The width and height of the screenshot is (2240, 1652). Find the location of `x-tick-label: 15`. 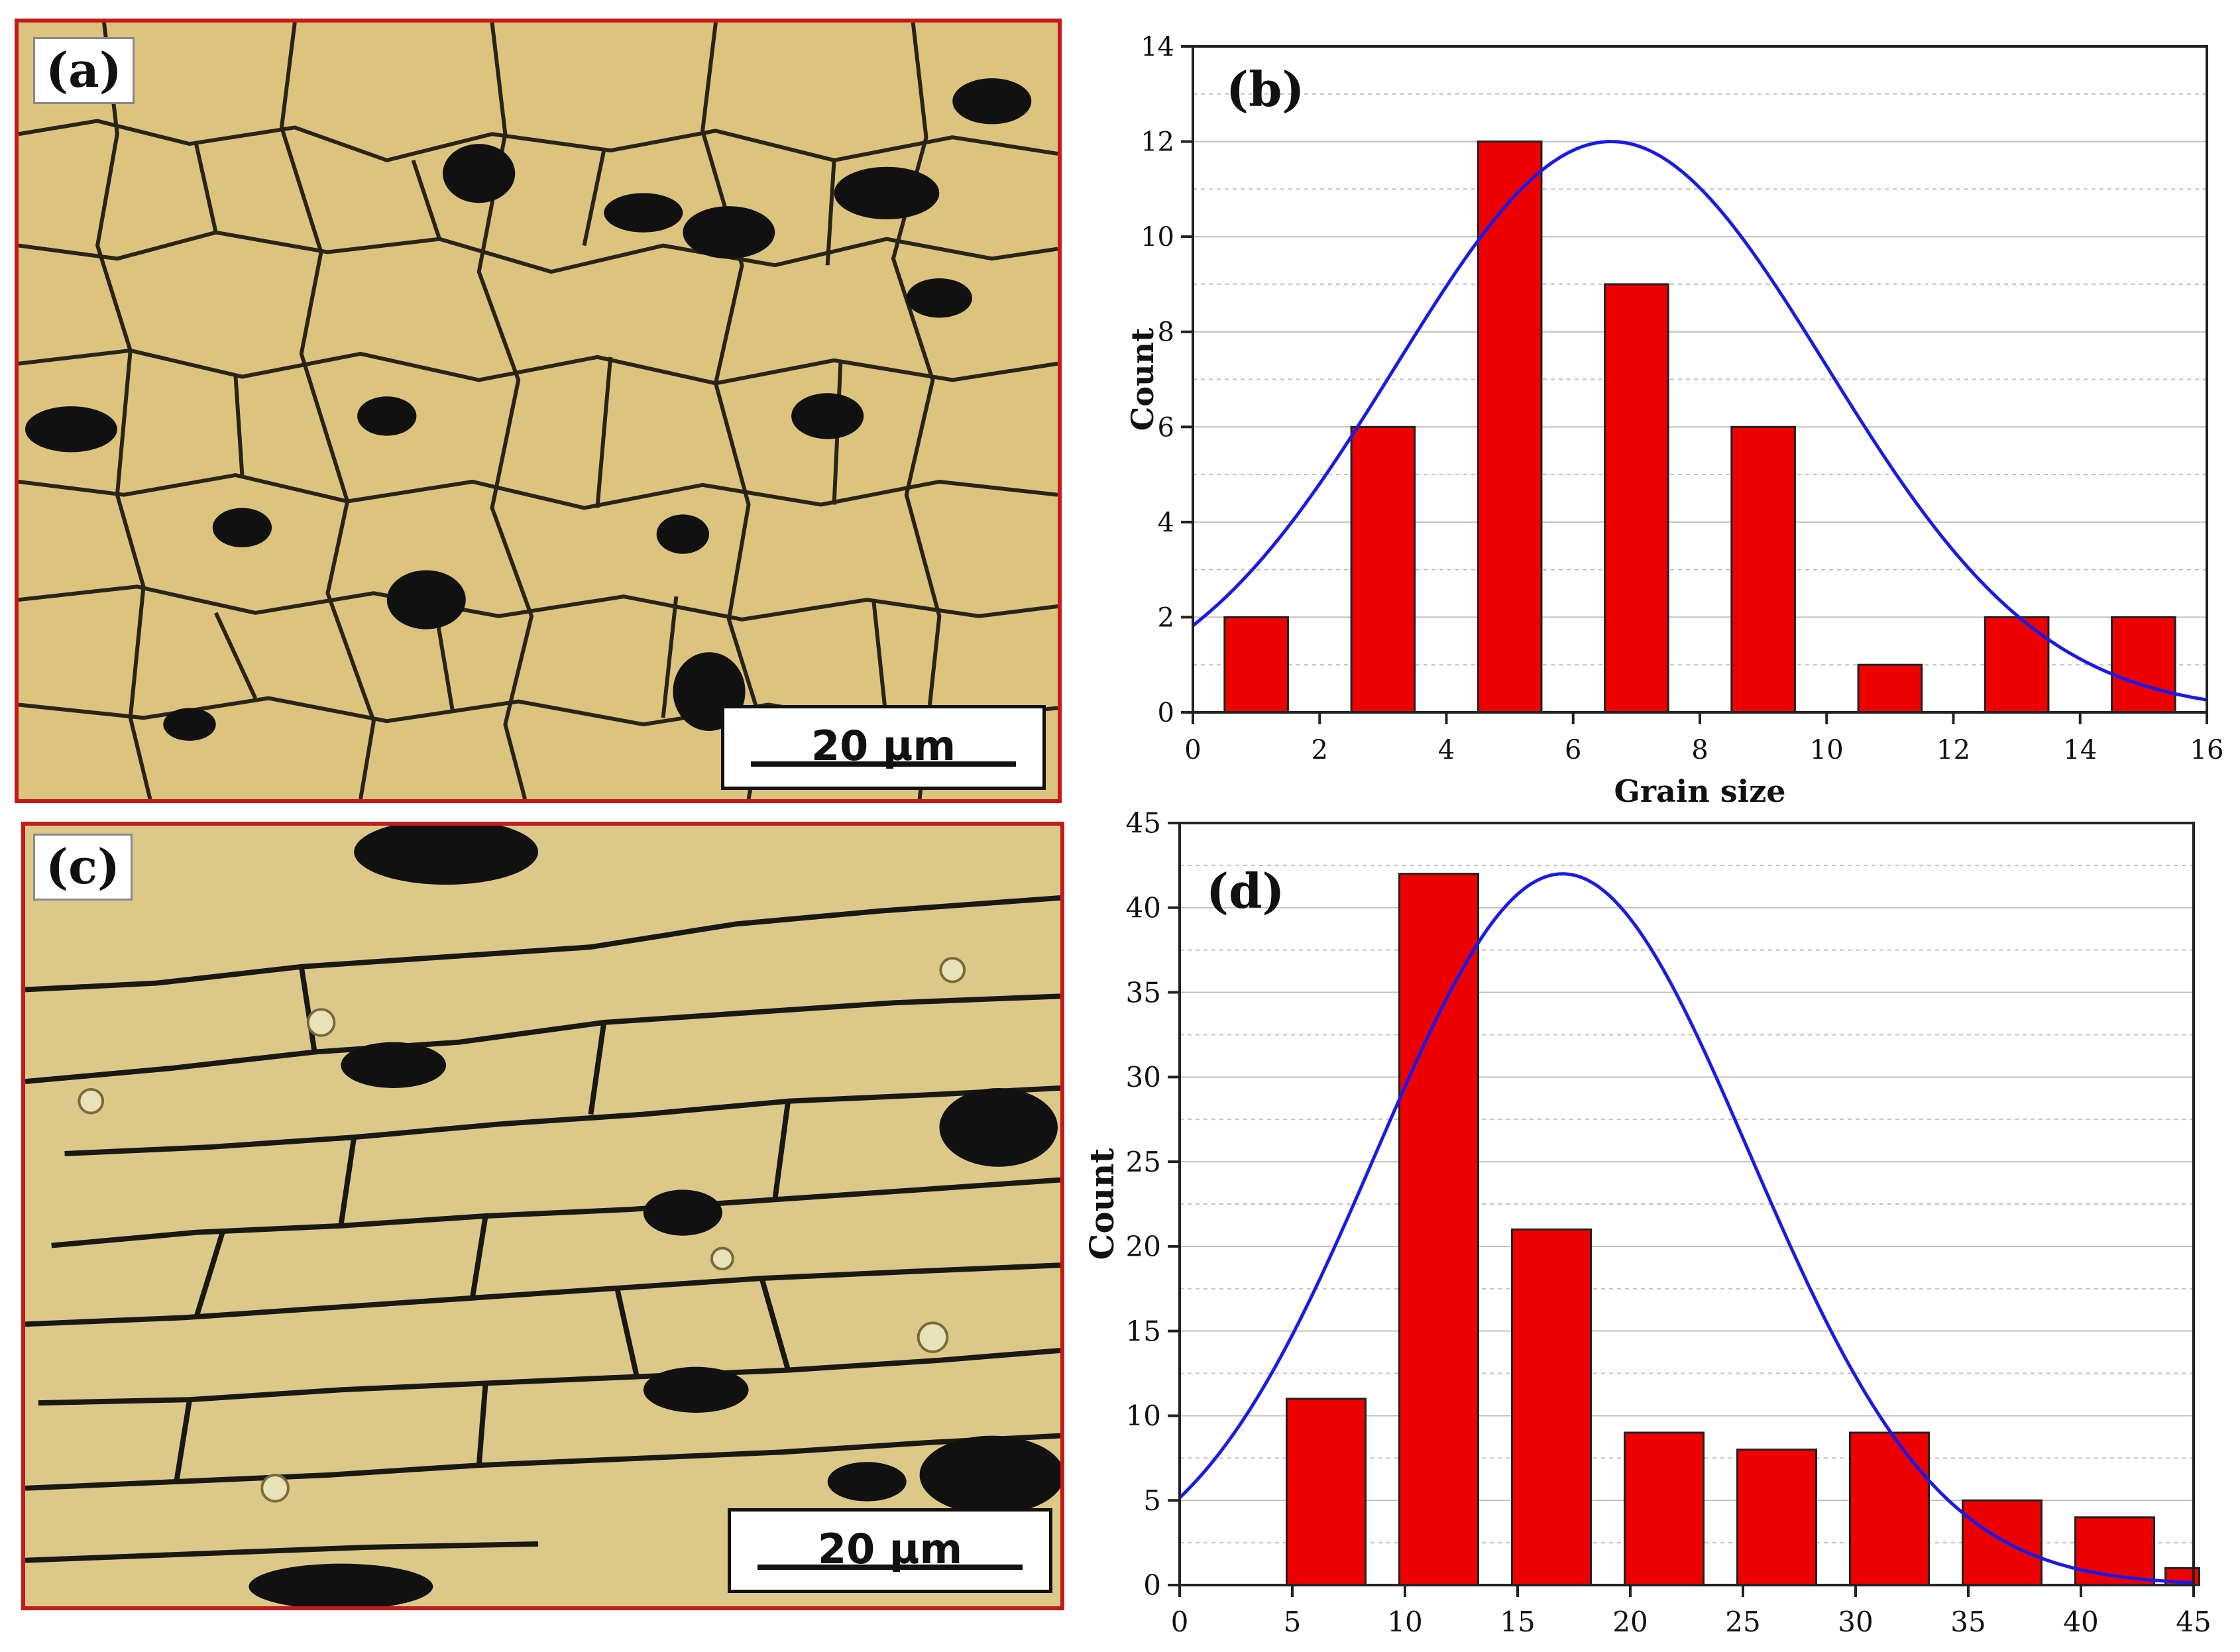

x-tick-label: 15 is located at coordinates (1517, 1622).